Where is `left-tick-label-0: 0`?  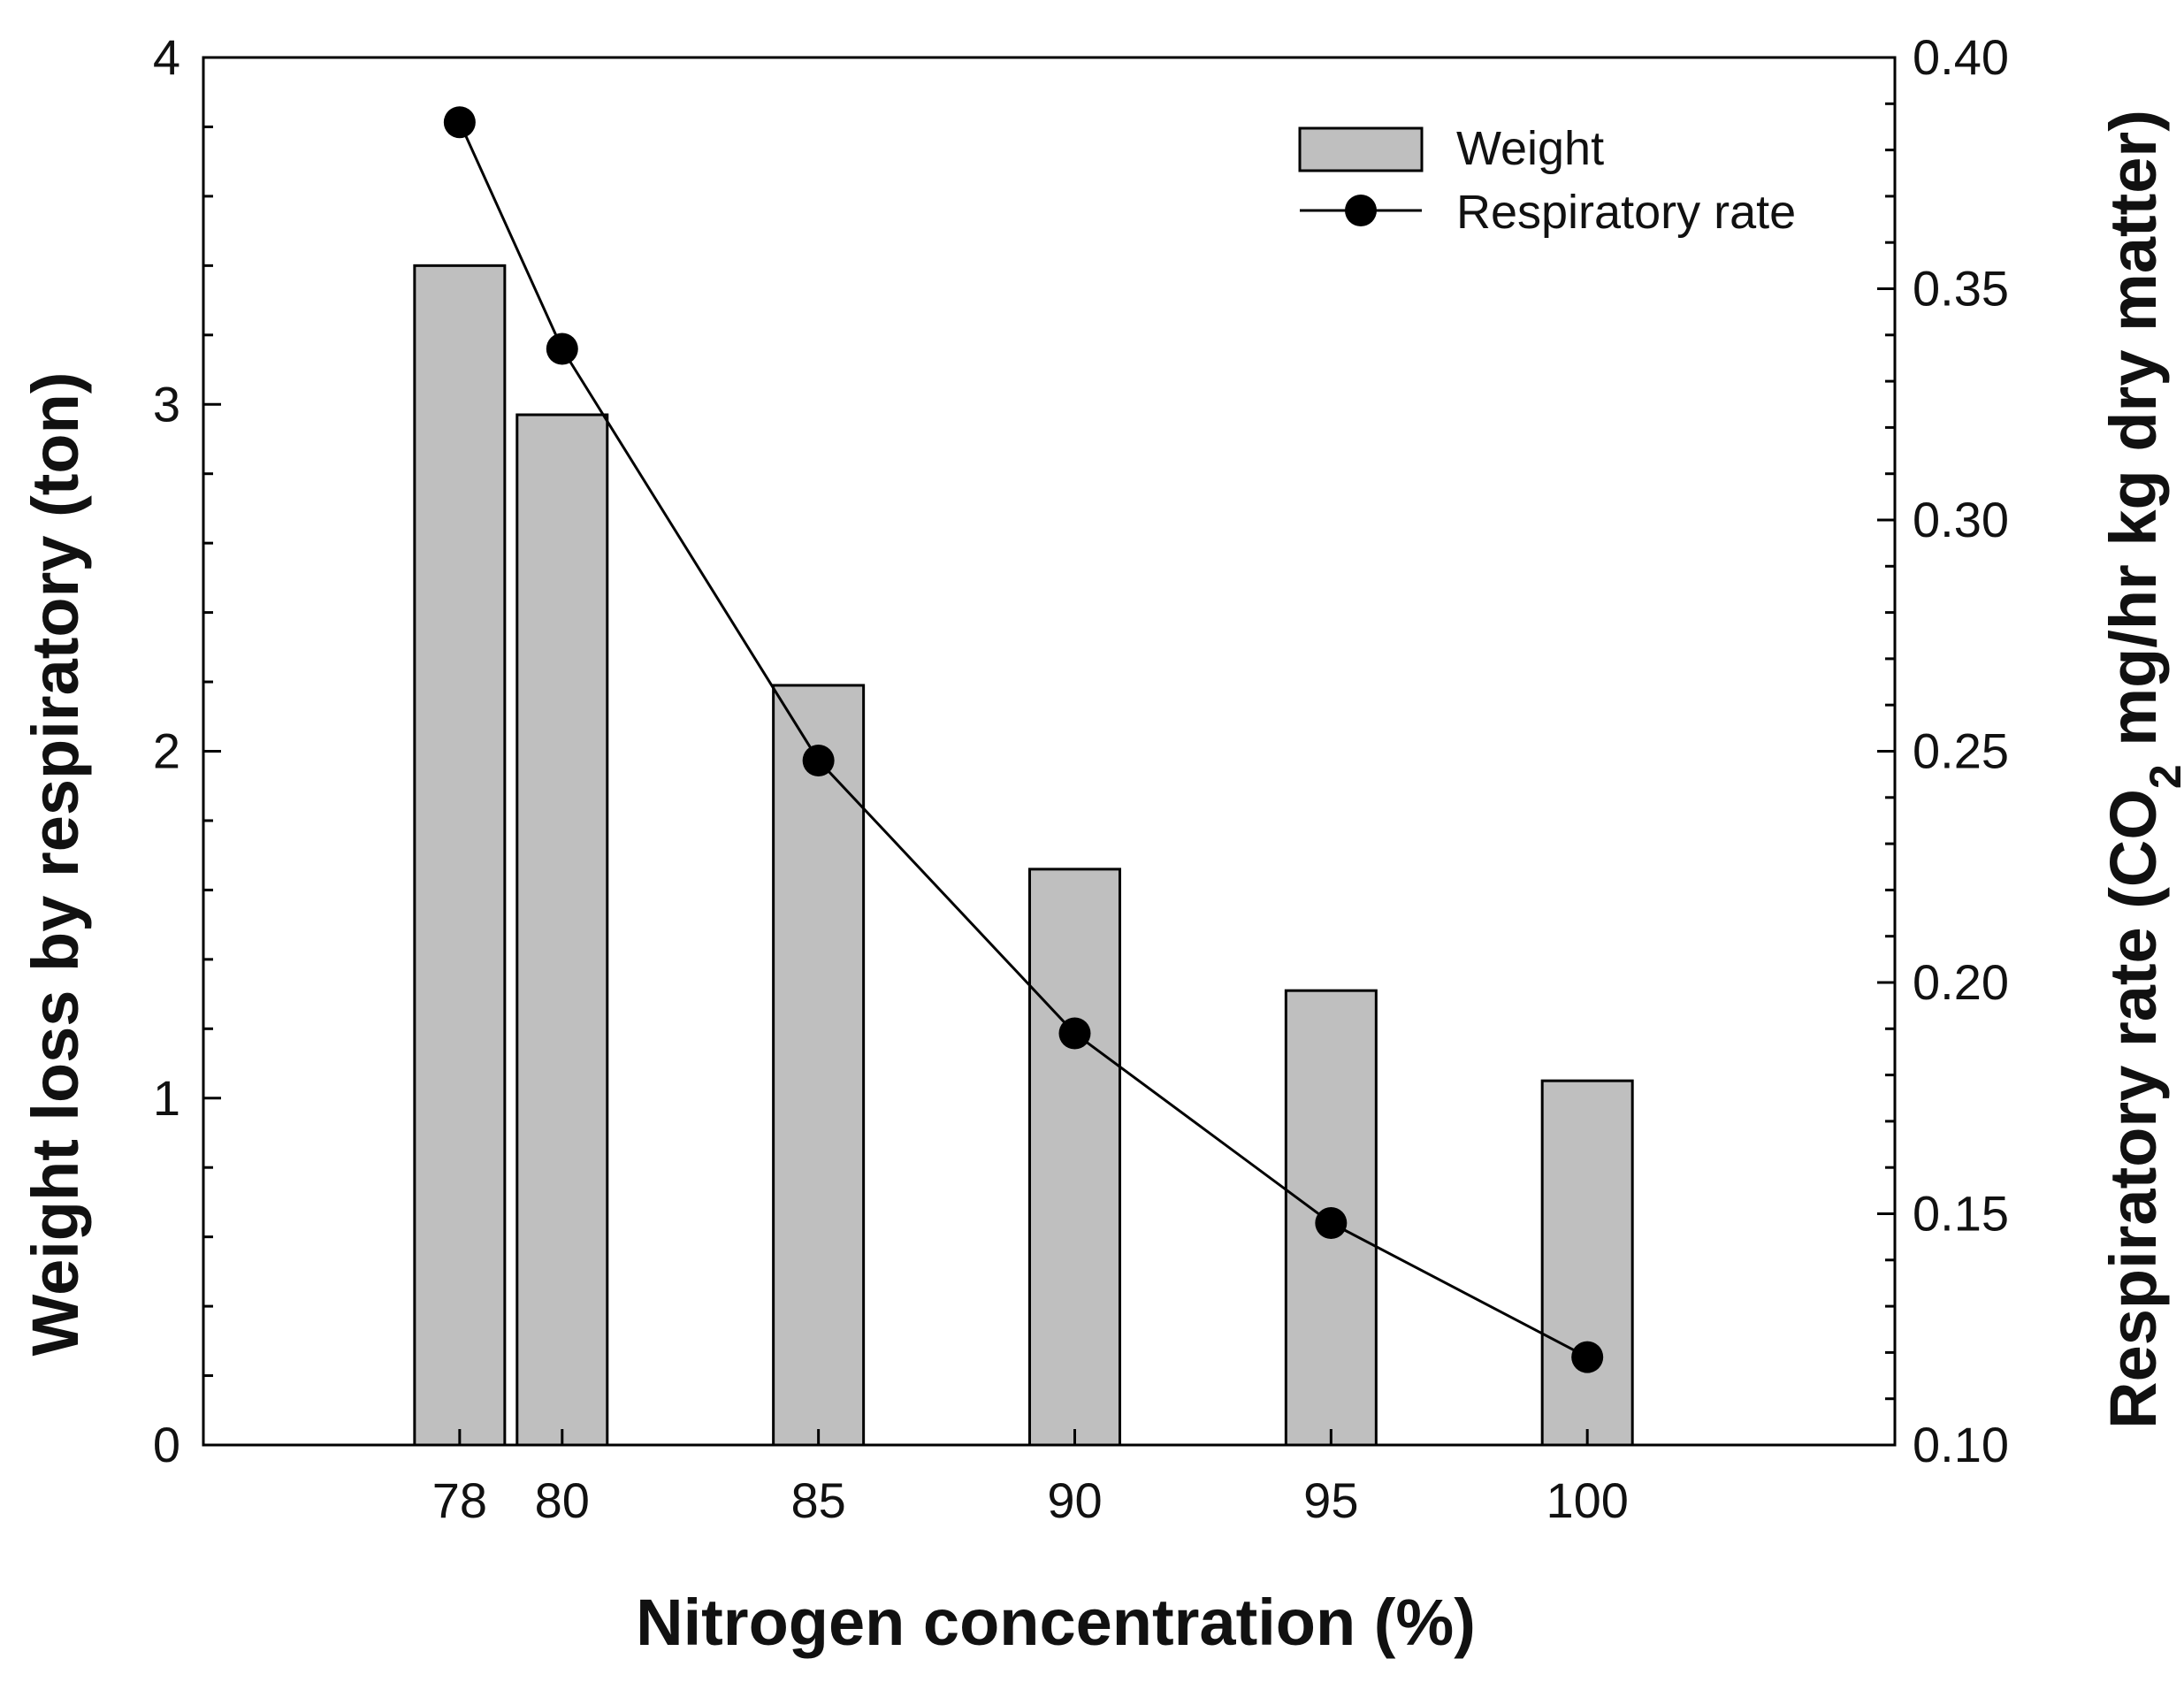 left-tick-label-0: 0 is located at coordinates (166, 1445).